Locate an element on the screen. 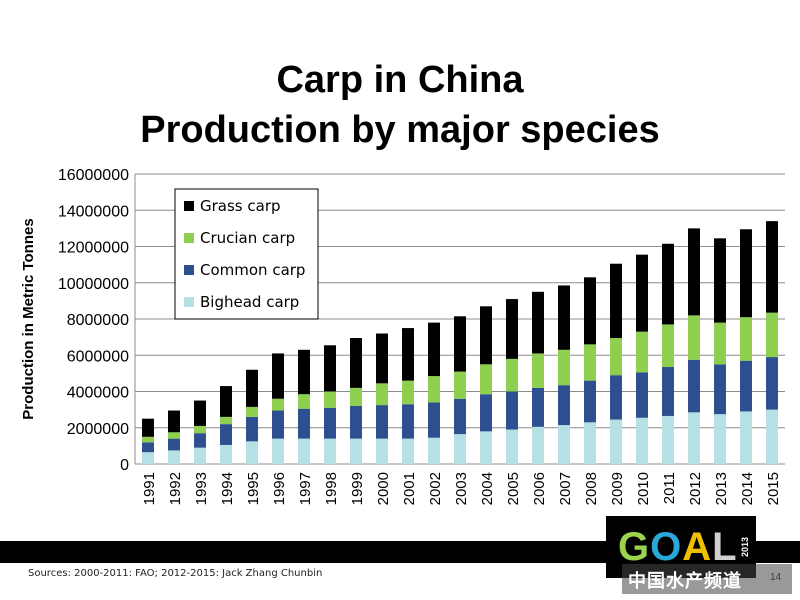 The image size is (800, 600). bar-crucian-carp-2010 is located at coordinates (642, 352).